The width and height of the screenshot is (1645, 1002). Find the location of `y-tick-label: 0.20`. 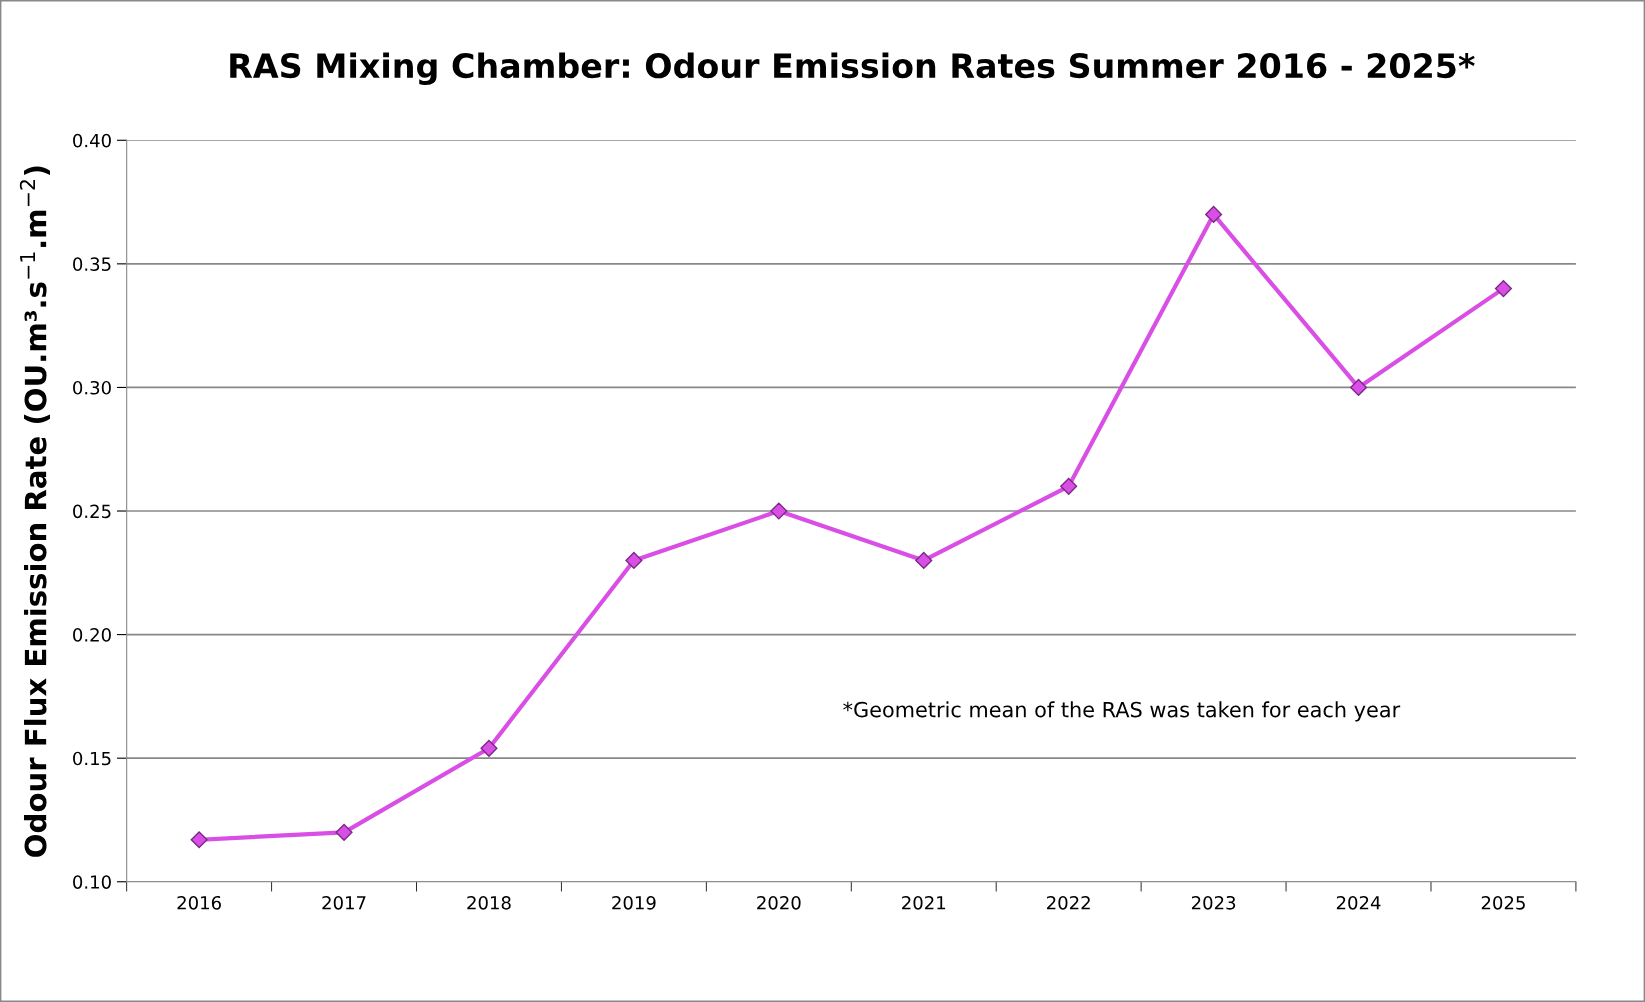

y-tick-label: 0.20 is located at coordinates (92, 635).